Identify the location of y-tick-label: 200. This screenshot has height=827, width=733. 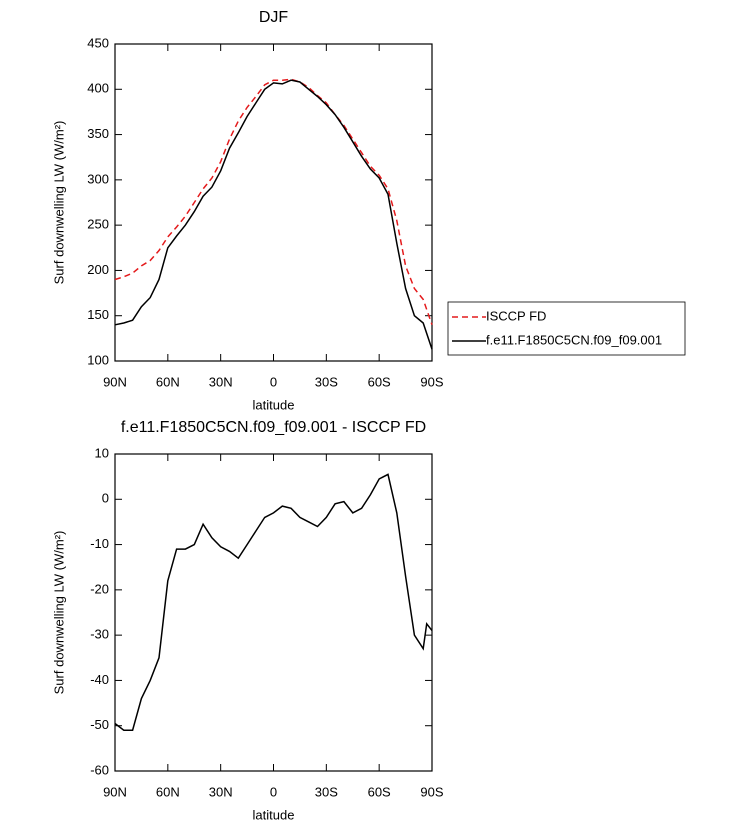
(98, 269).